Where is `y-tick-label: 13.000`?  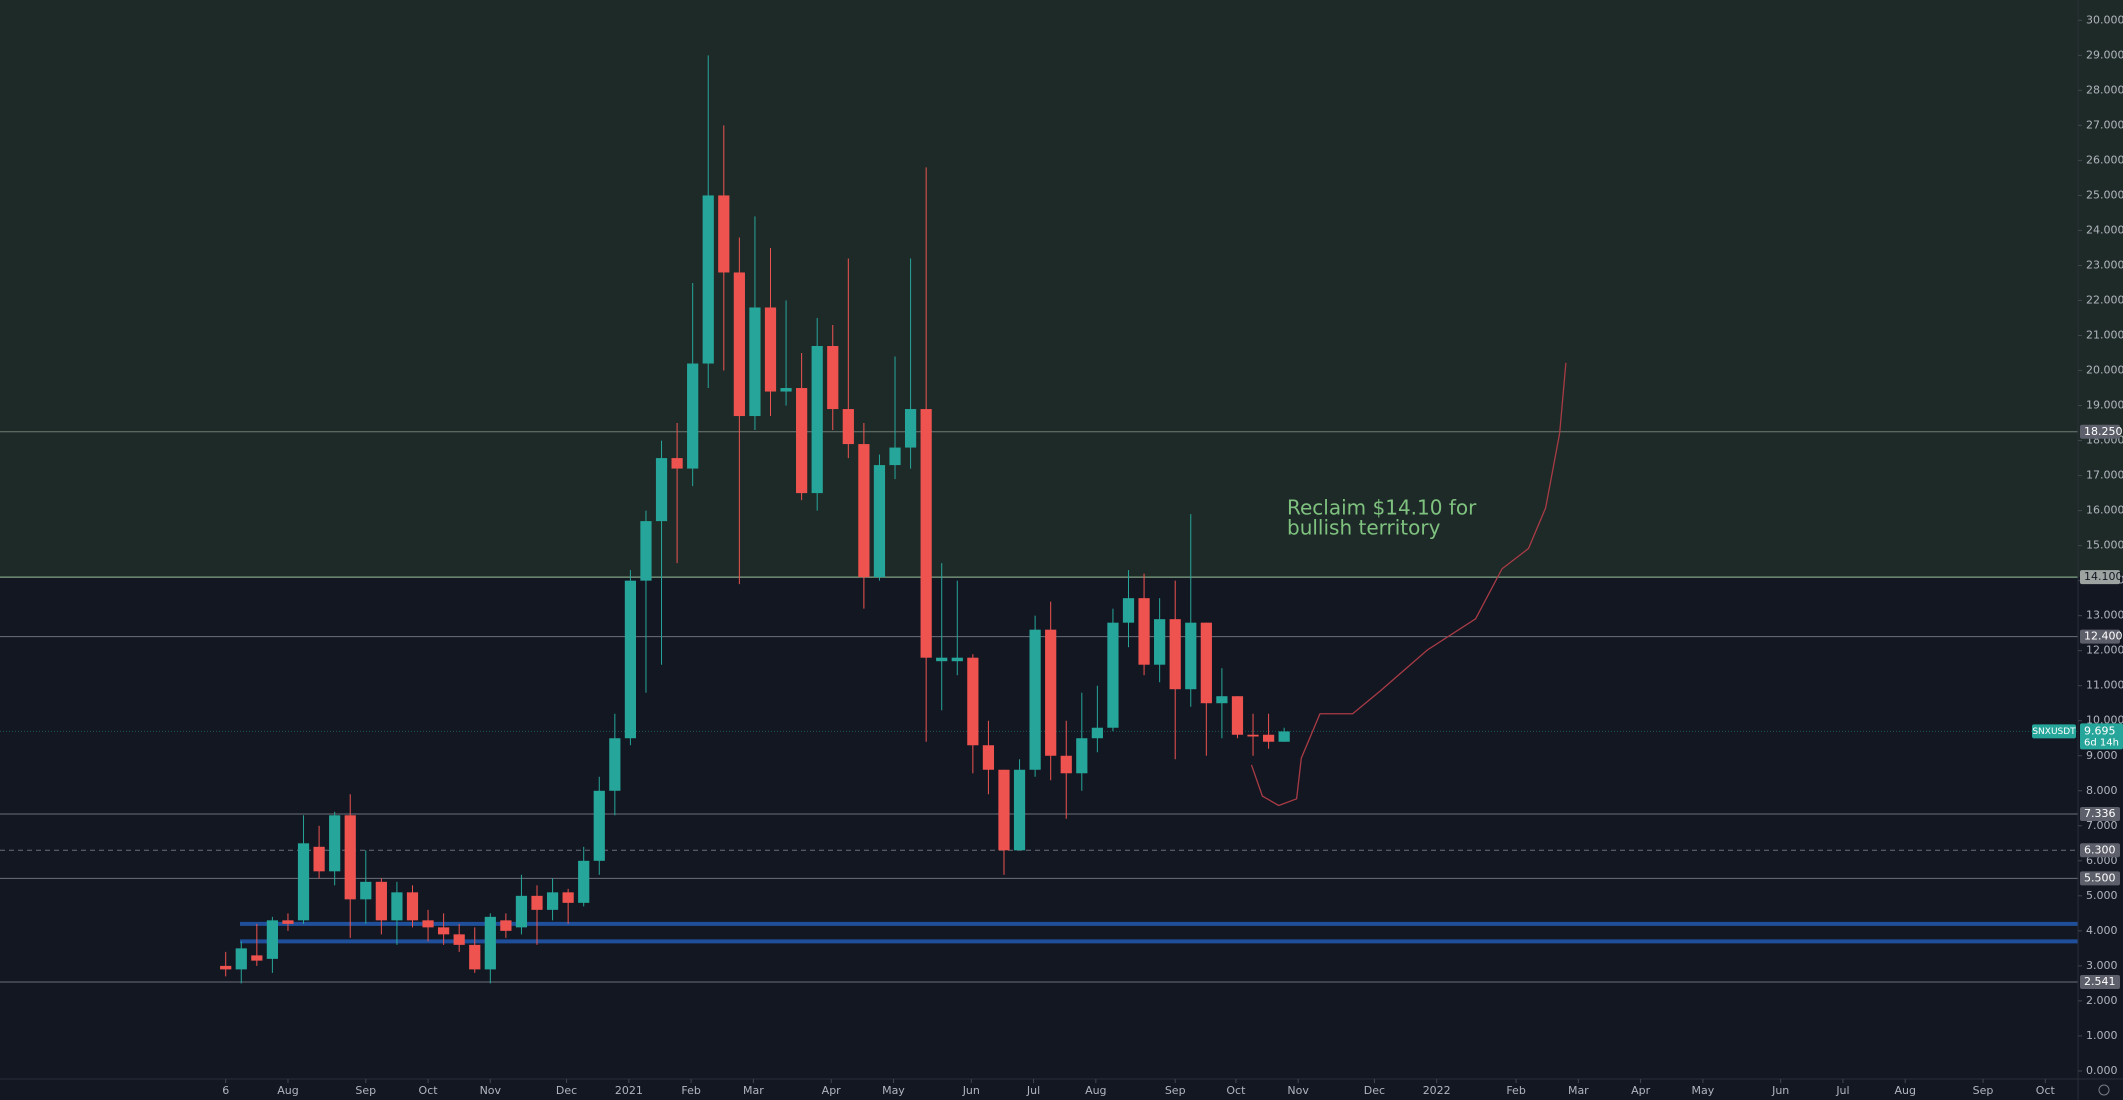
y-tick-label: 13.000 is located at coordinates (2104, 615).